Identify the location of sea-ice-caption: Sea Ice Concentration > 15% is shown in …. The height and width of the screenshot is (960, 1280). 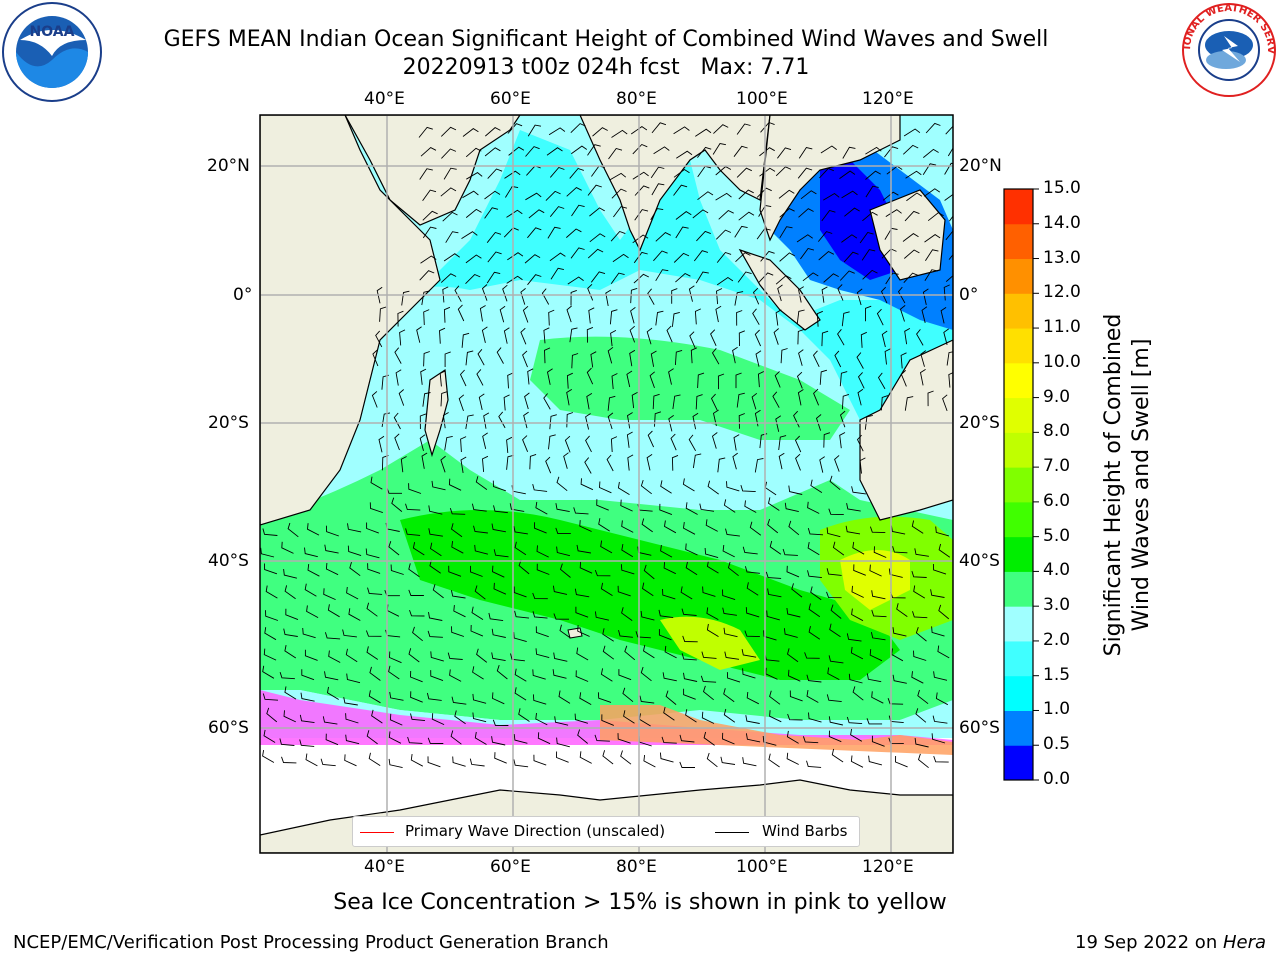
(640, 902).